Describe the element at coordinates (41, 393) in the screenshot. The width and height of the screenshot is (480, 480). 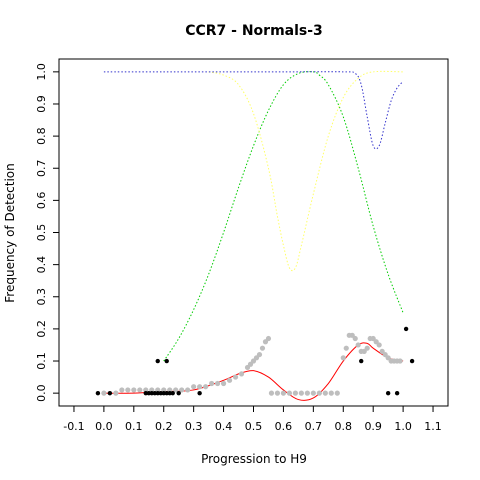
I see `y-tick-label: 0.0` at that location.